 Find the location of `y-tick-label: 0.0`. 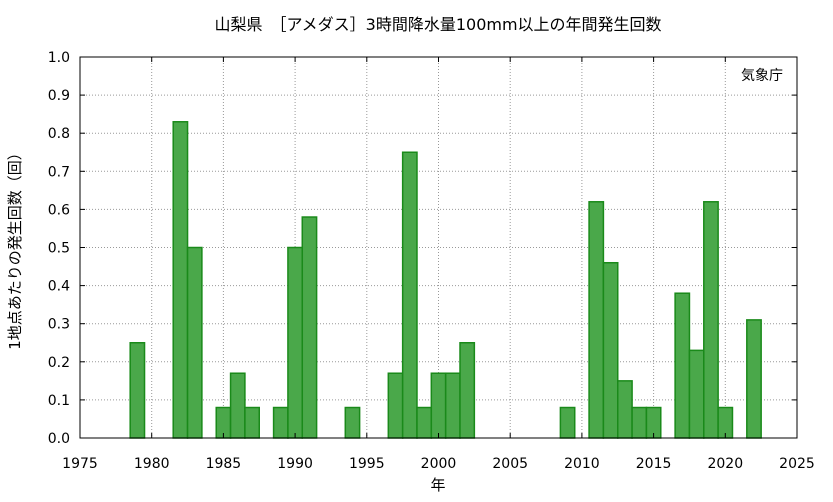

y-tick-label: 0.0 is located at coordinates (59, 439).